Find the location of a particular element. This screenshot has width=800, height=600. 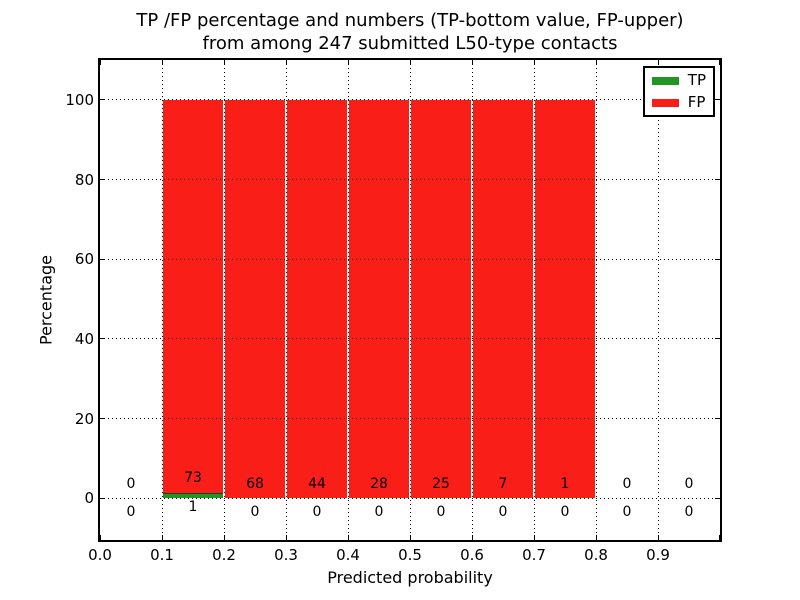

x-tick-label: 0.3 is located at coordinates (286, 555).